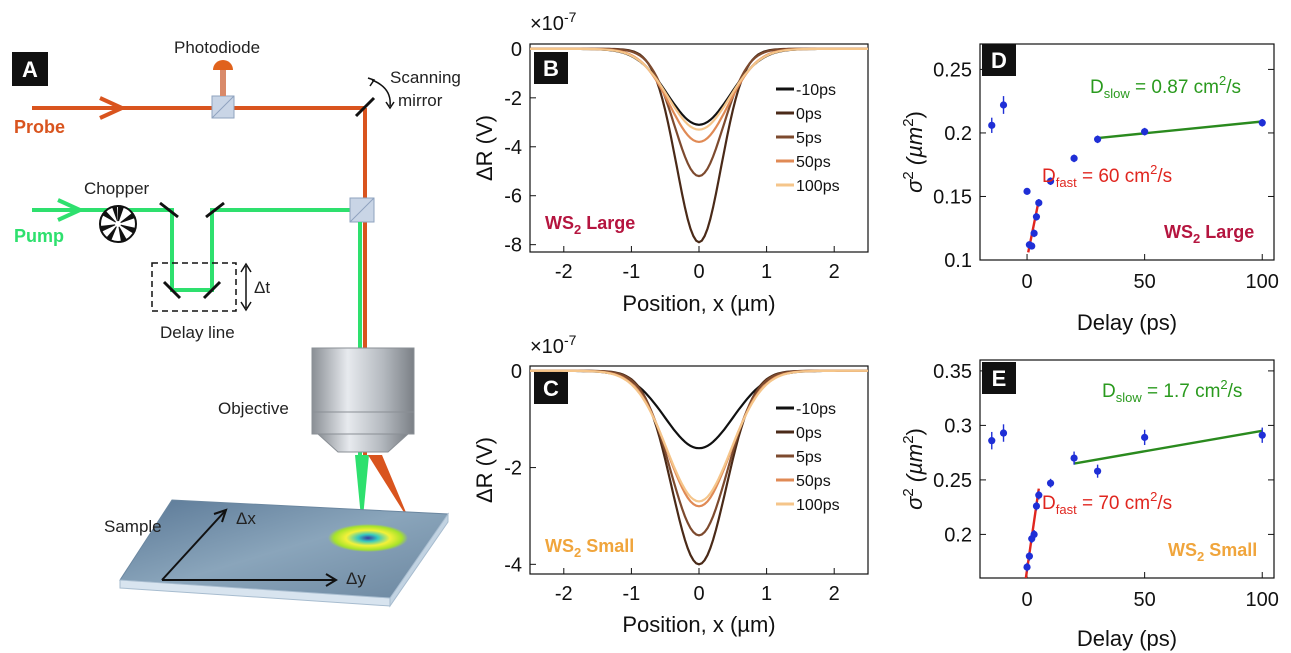 This screenshot has width=1291, height=653. I want to click on annotation-d-fast-value: = 70 cm, so click(1113, 503).